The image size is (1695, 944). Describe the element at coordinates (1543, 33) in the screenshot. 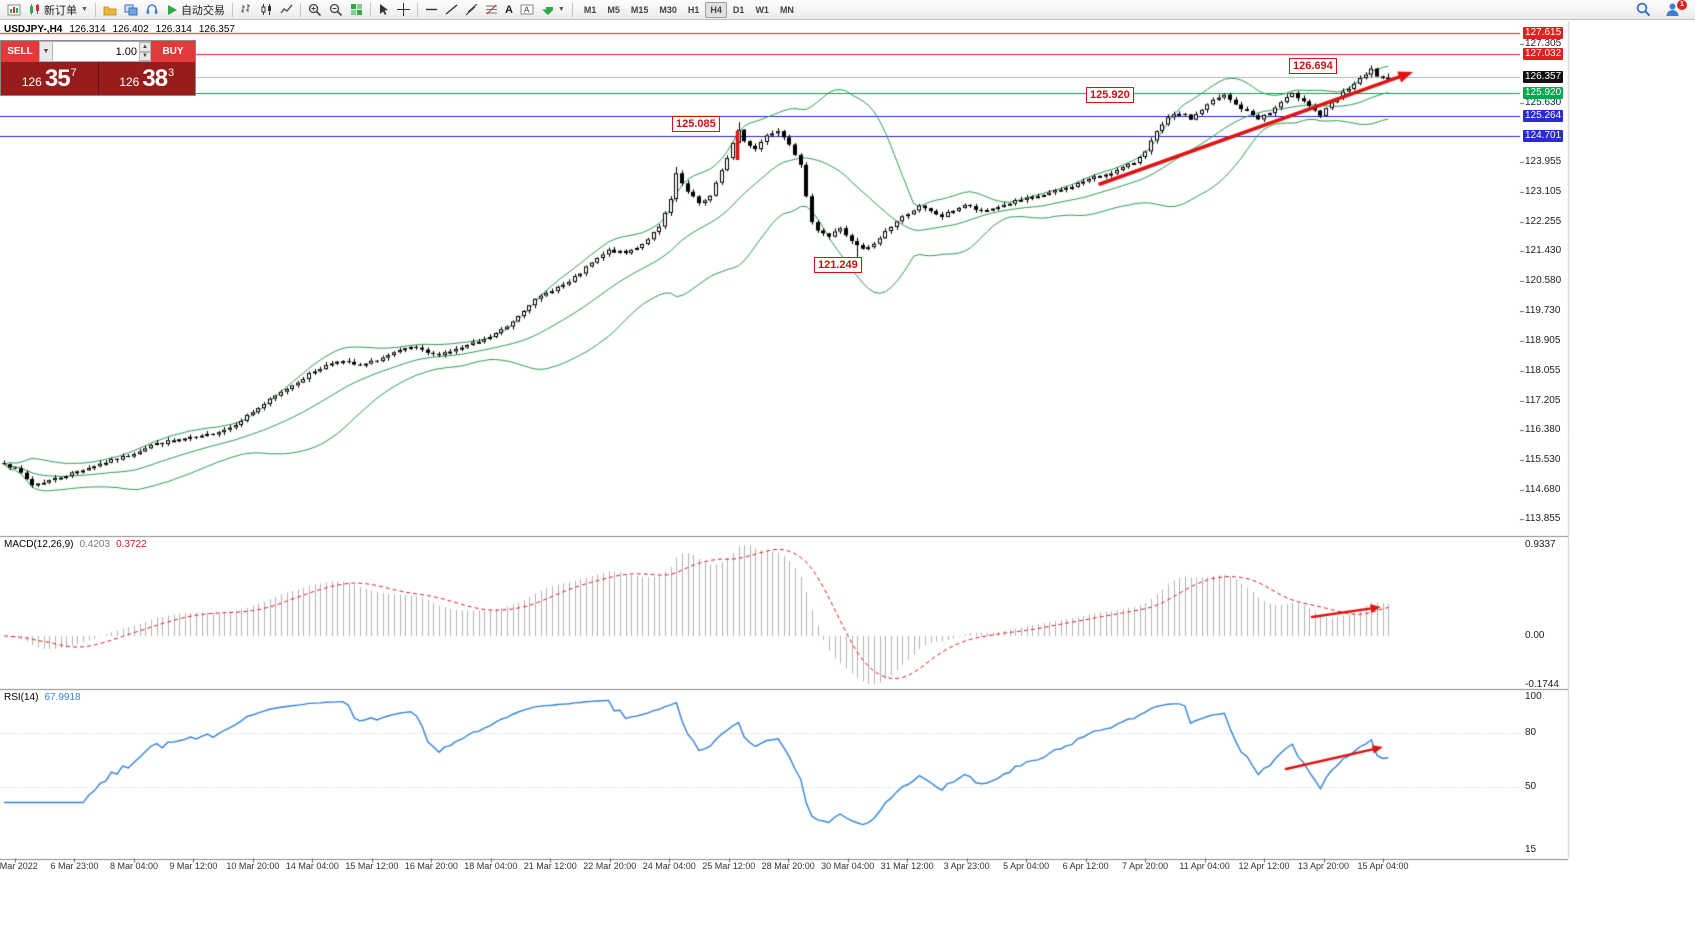

I see `price-level-label: 127.615` at that location.